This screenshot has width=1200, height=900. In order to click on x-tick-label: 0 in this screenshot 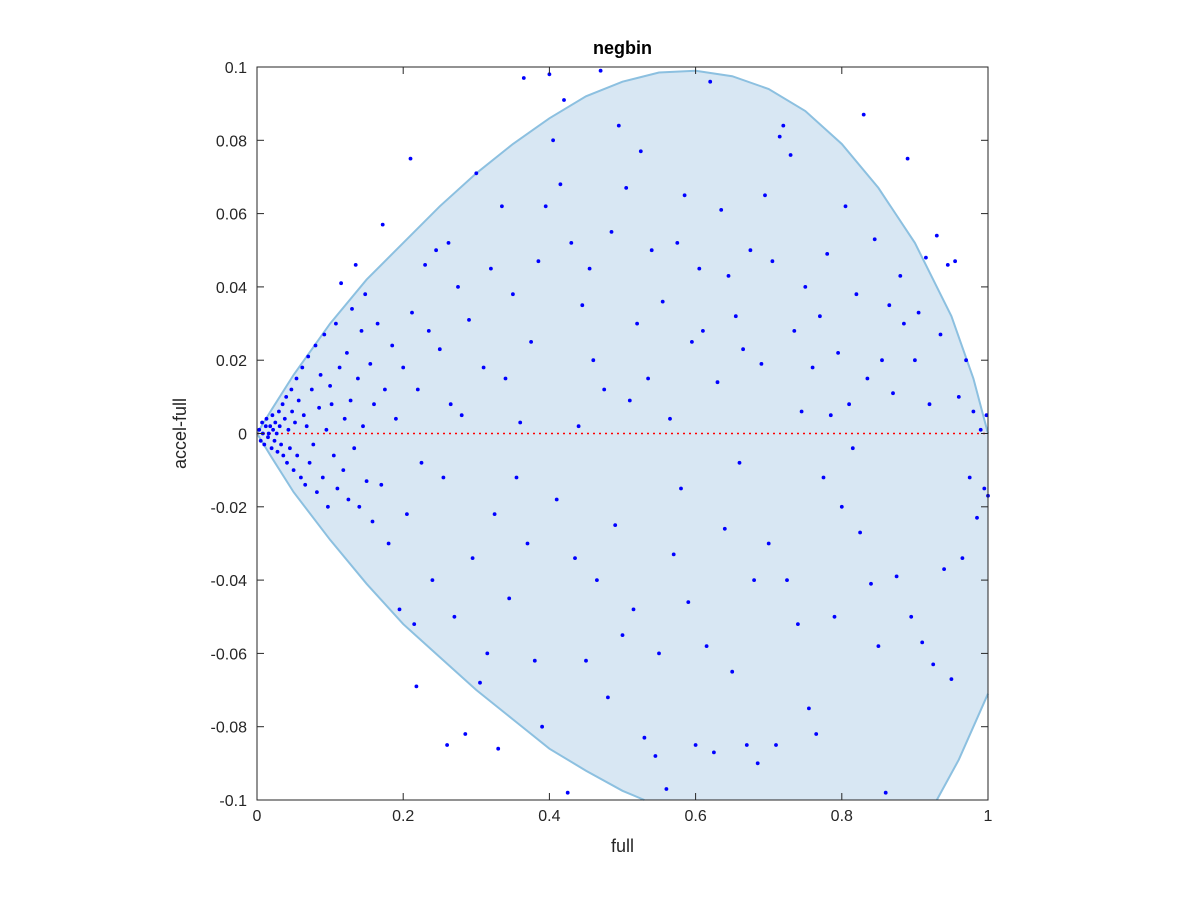, I will do `click(257, 816)`.